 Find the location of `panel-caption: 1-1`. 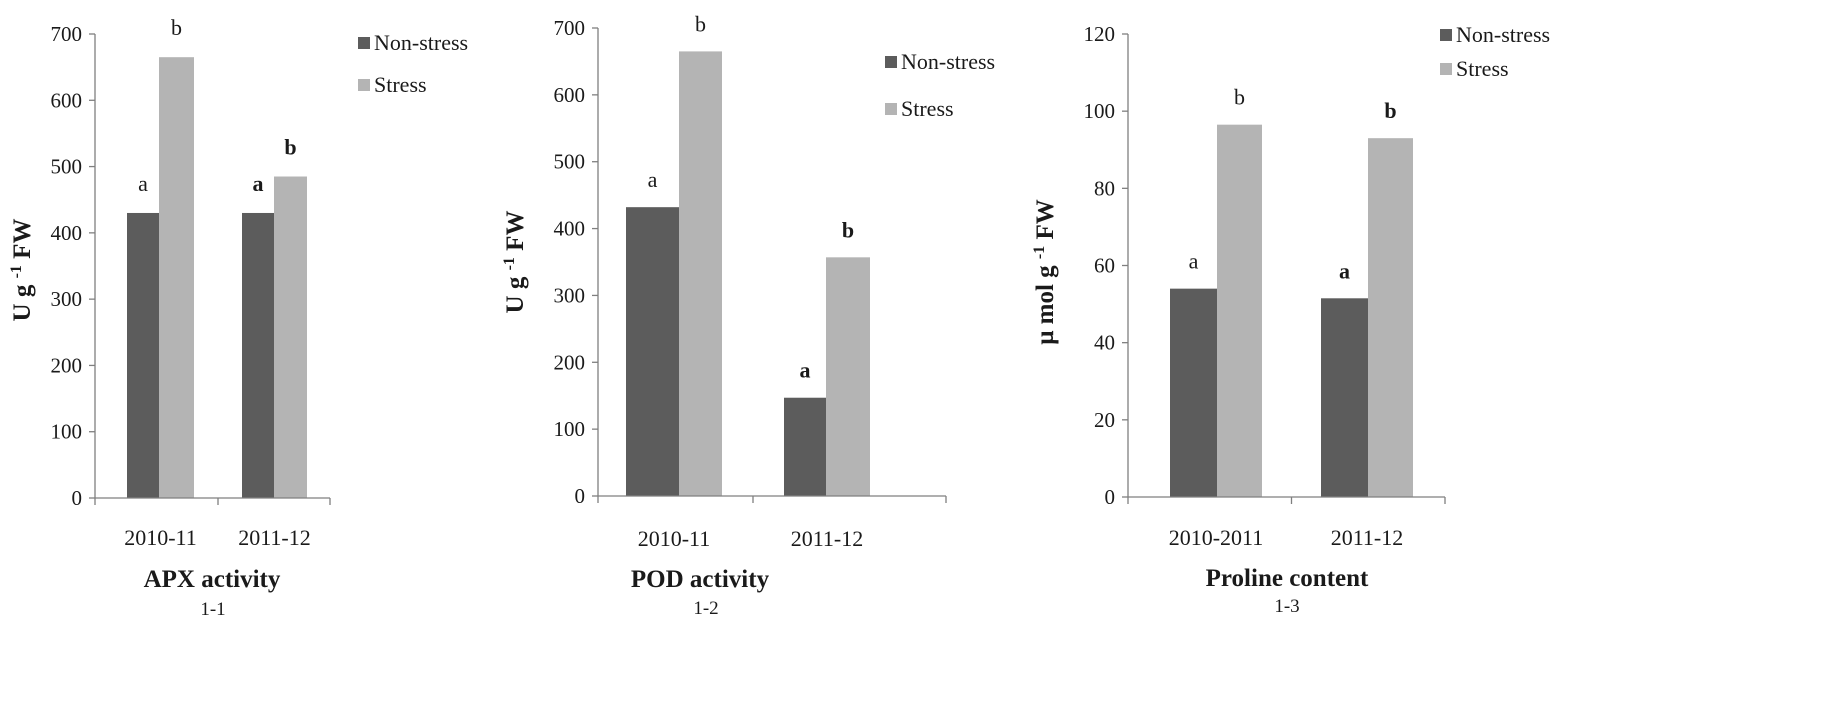

panel-caption: 1-1 is located at coordinates (212, 609).